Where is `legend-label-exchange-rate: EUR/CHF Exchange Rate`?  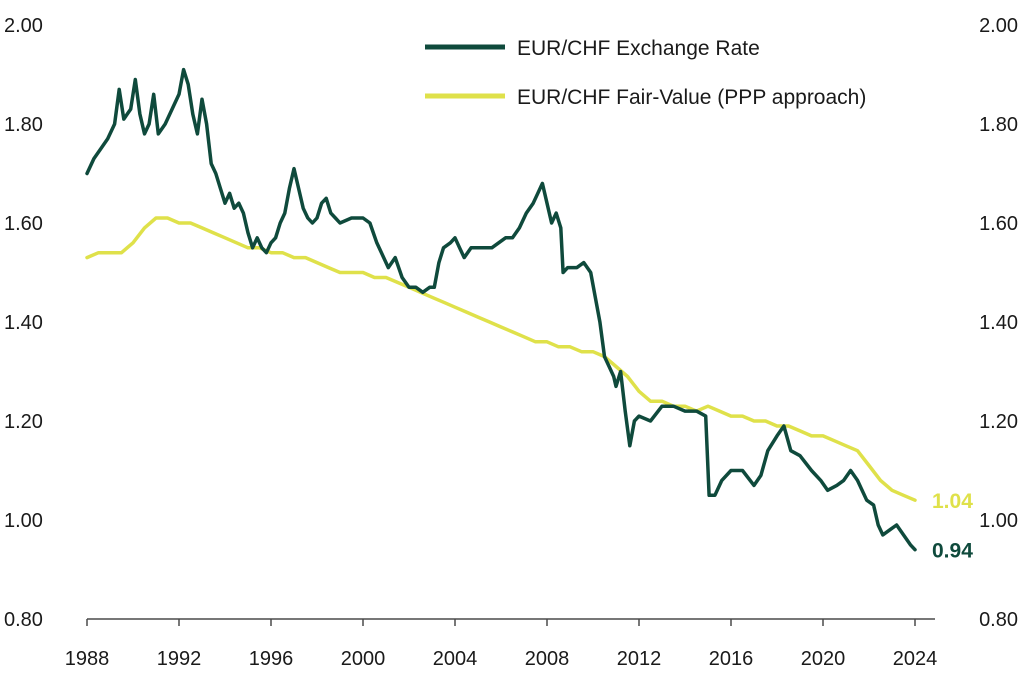
legend-label-exchange-rate: EUR/CHF Exchange Rate is located at coordinates (638, 48).